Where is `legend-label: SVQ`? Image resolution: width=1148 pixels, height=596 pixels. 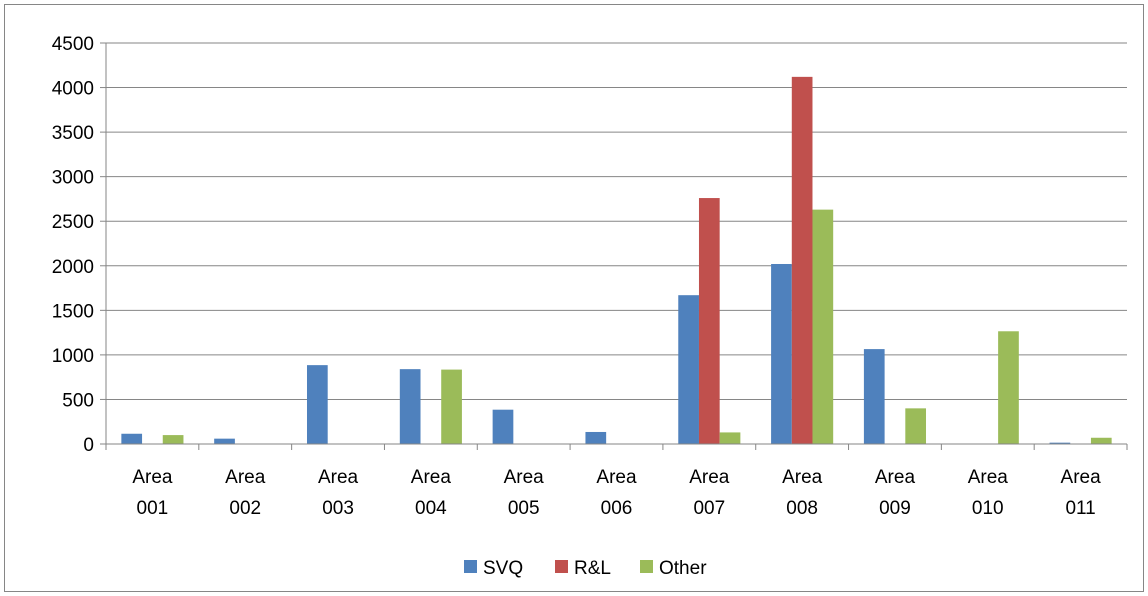
legend-label: SVQ is located at coordinates (503, 568).